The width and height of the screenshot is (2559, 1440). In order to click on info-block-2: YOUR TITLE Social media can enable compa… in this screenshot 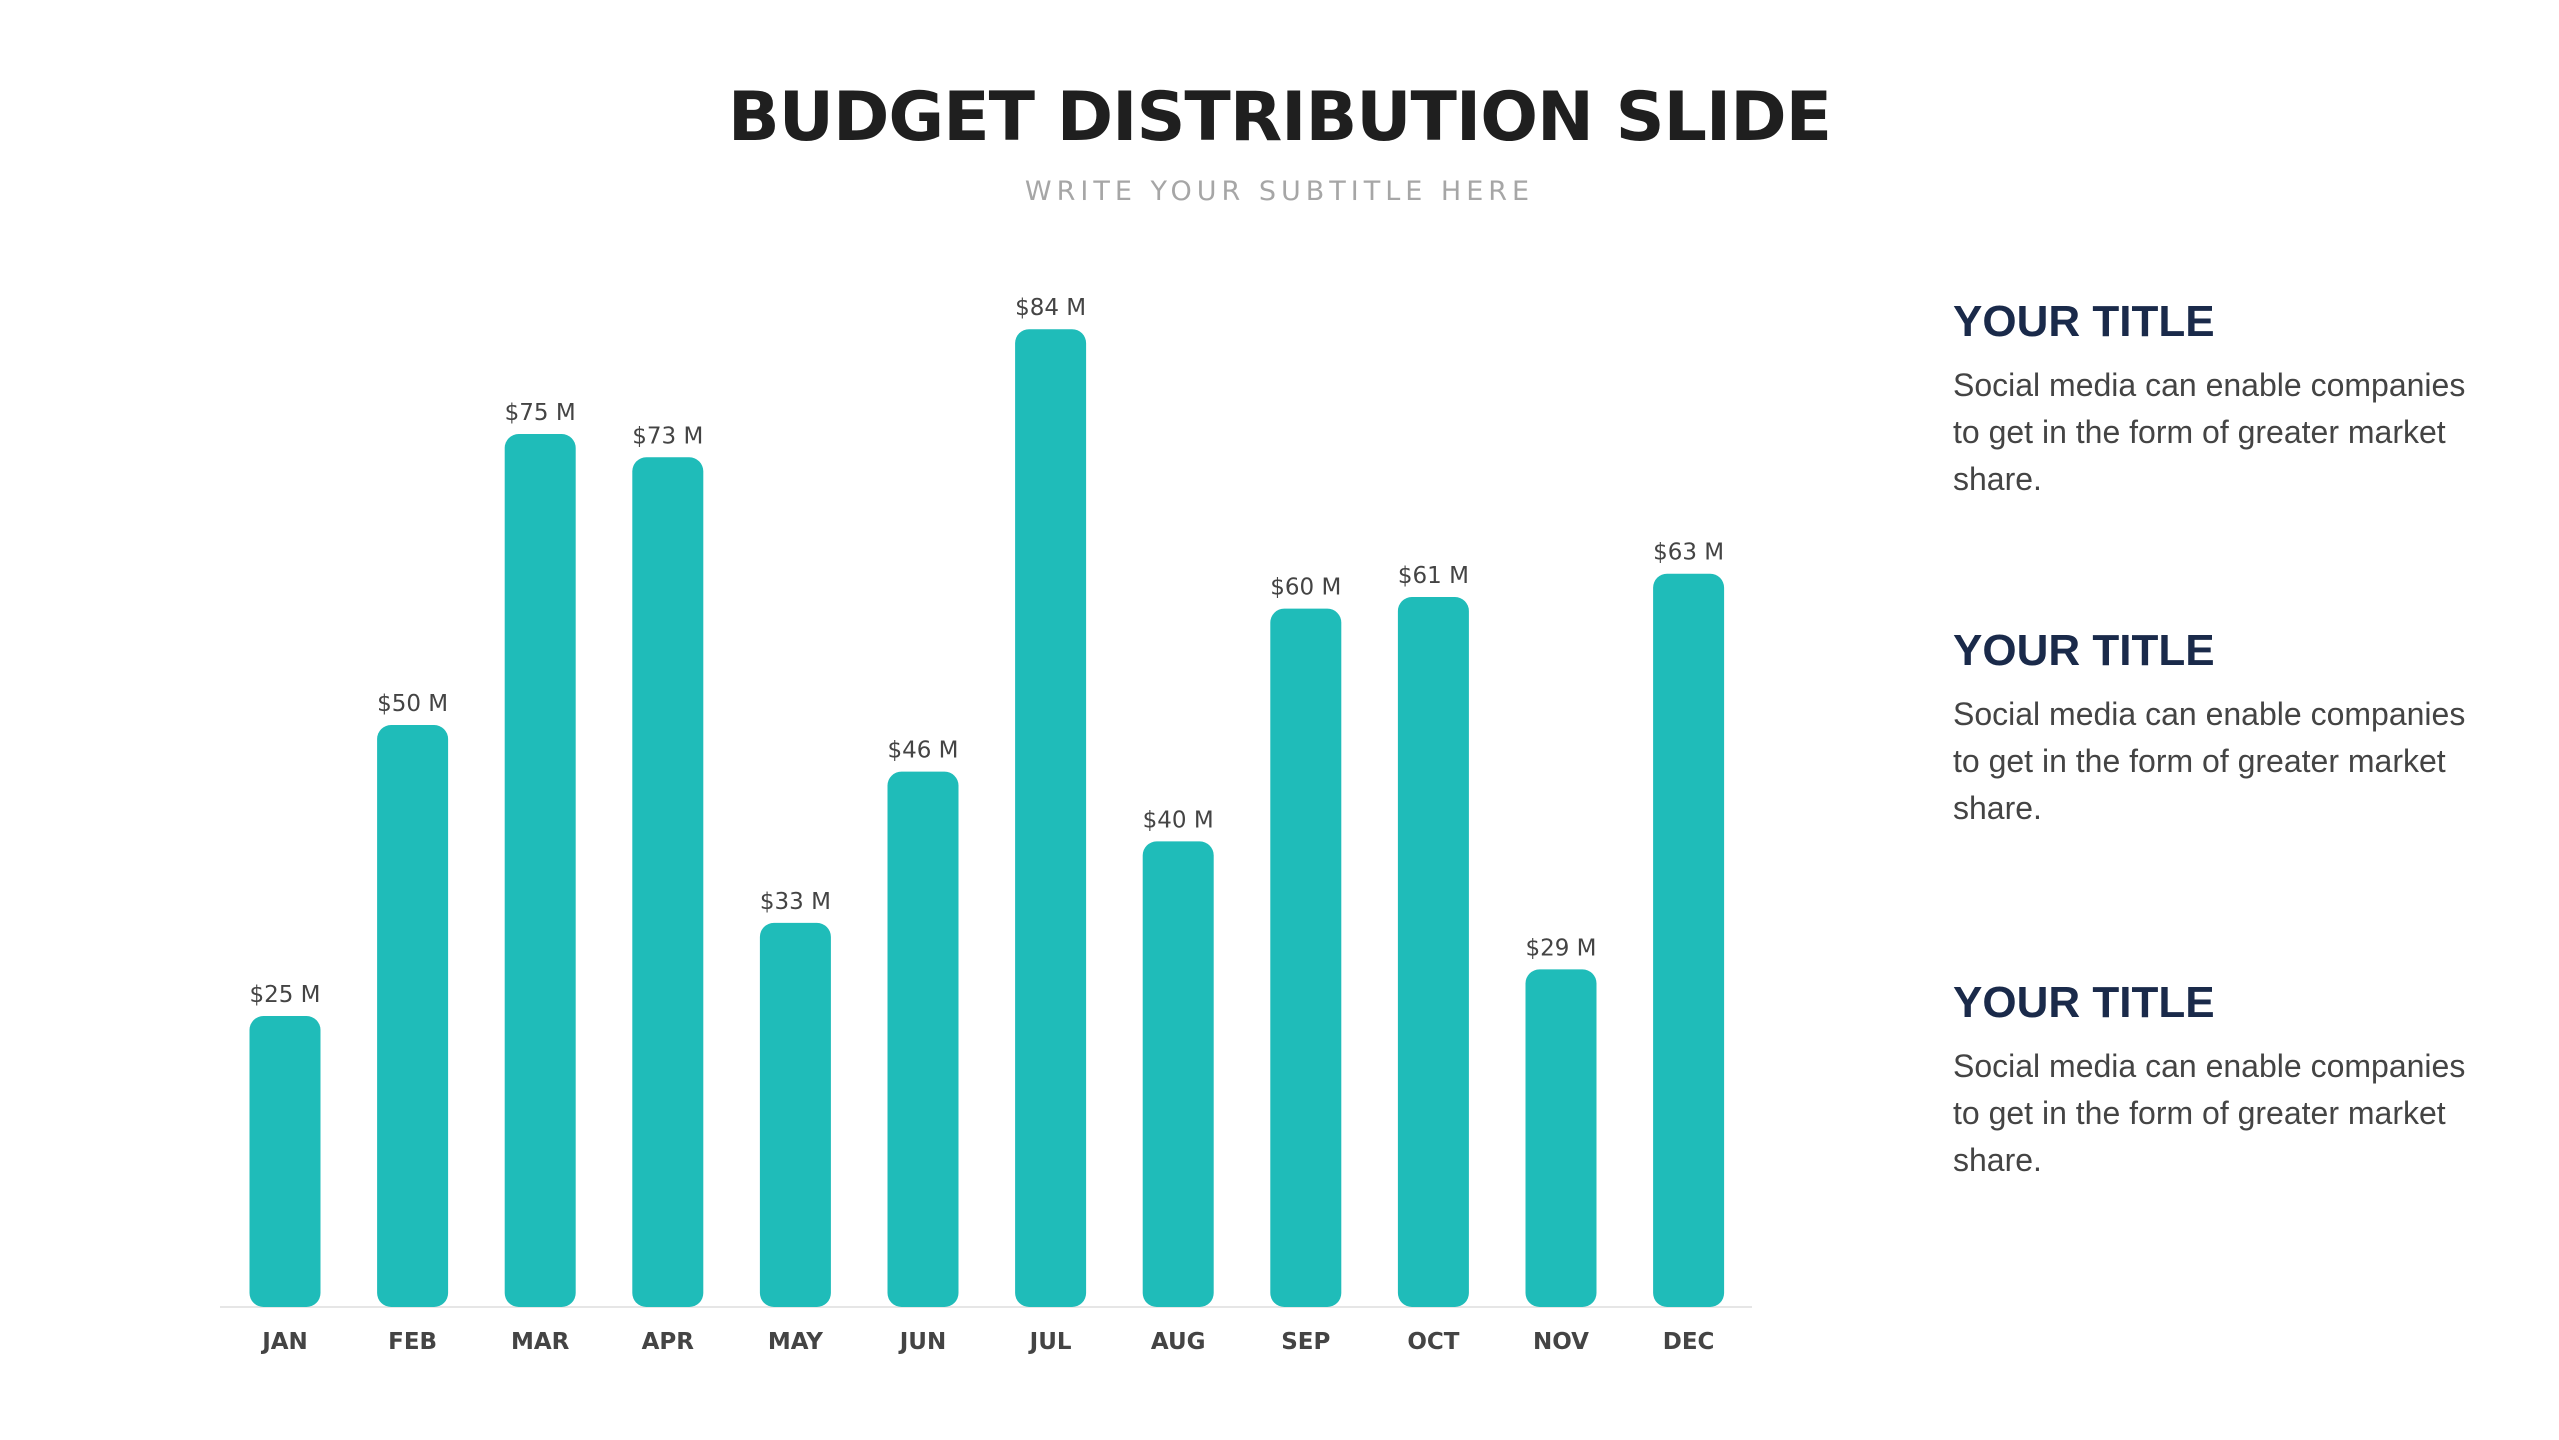, I will do `click(2213, 729)`.